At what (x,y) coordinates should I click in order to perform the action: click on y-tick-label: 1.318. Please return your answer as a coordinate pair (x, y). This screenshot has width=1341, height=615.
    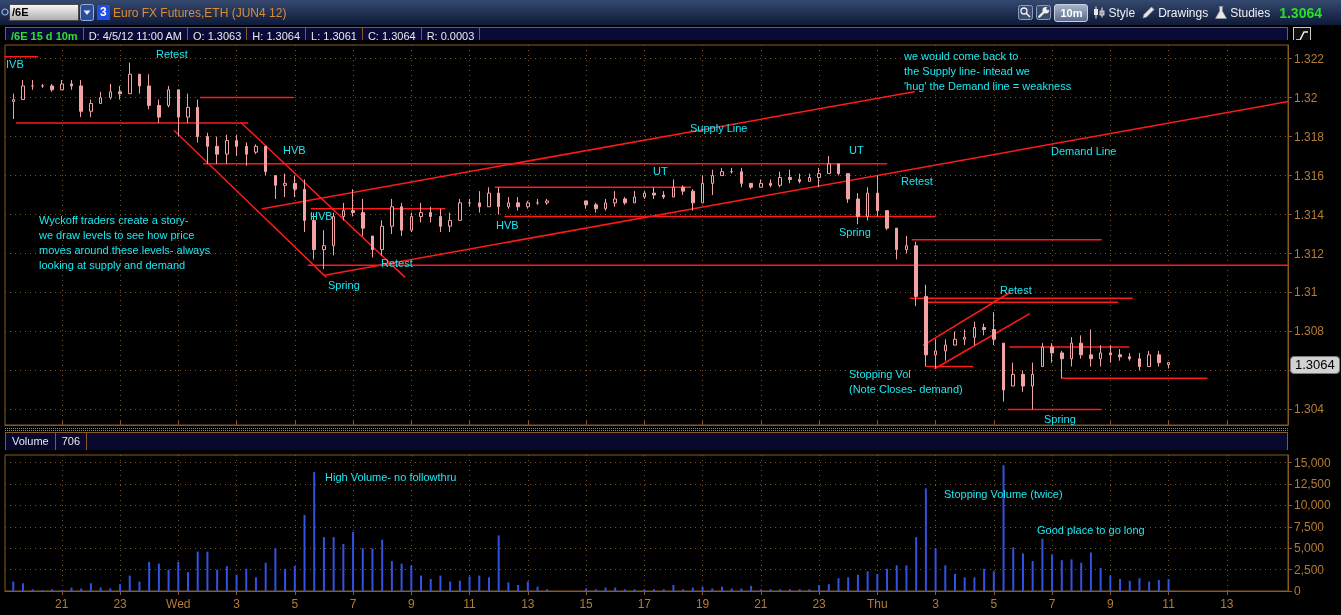
    Looking at the image, I should click on (1309, 136).